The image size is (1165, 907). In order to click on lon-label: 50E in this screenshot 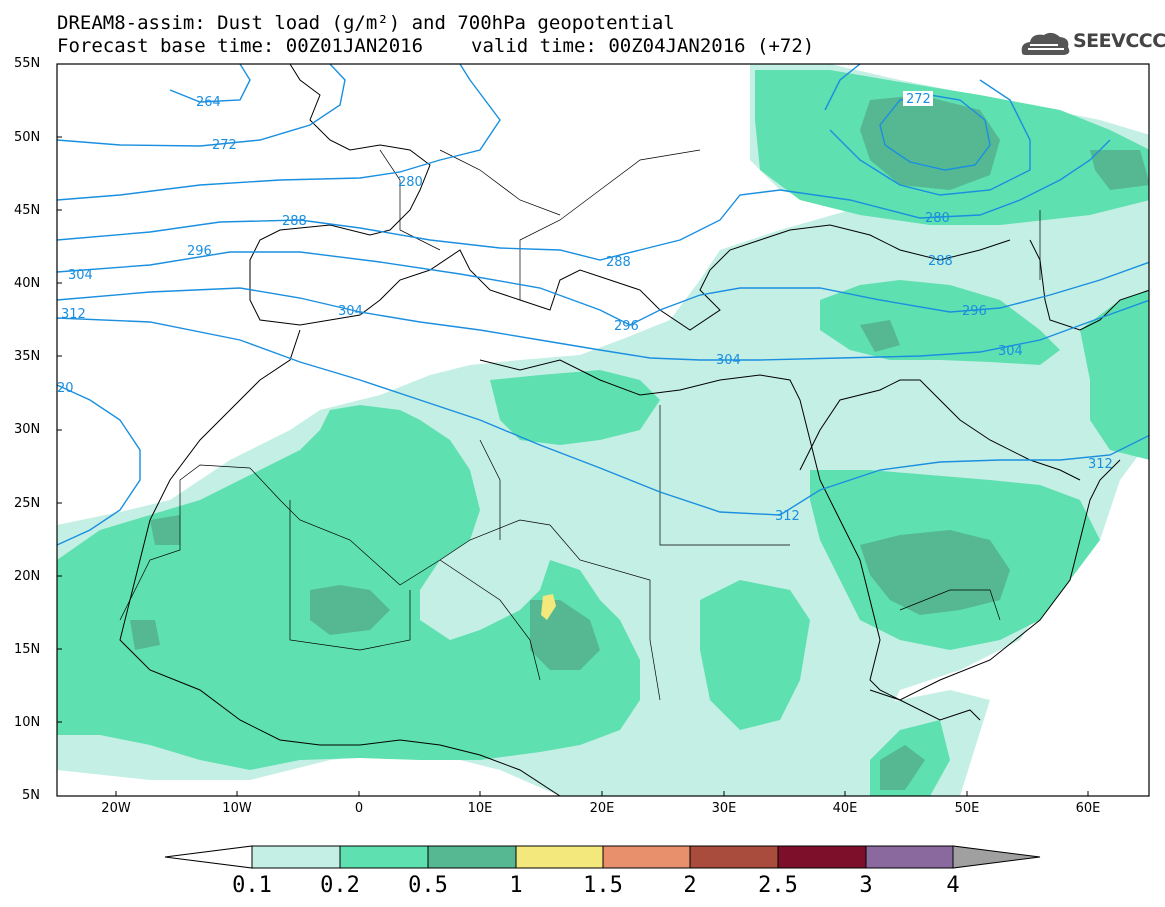, I will do `click(967, 808)`.